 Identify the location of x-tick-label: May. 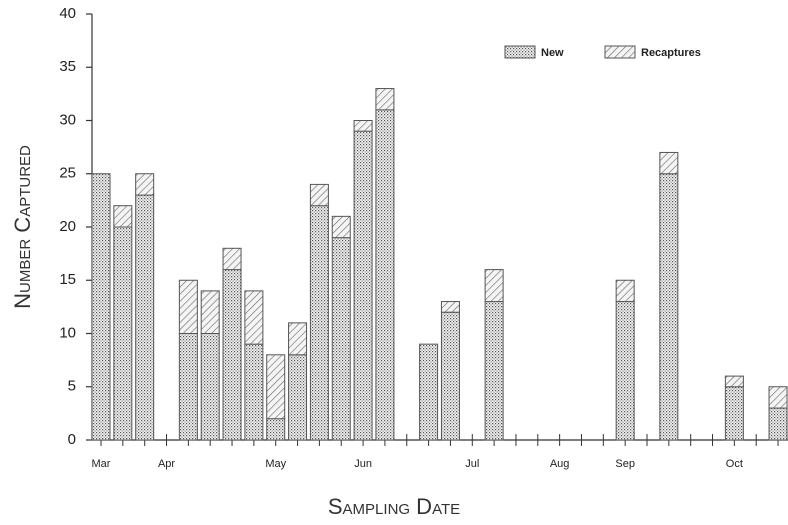
(275, 464).